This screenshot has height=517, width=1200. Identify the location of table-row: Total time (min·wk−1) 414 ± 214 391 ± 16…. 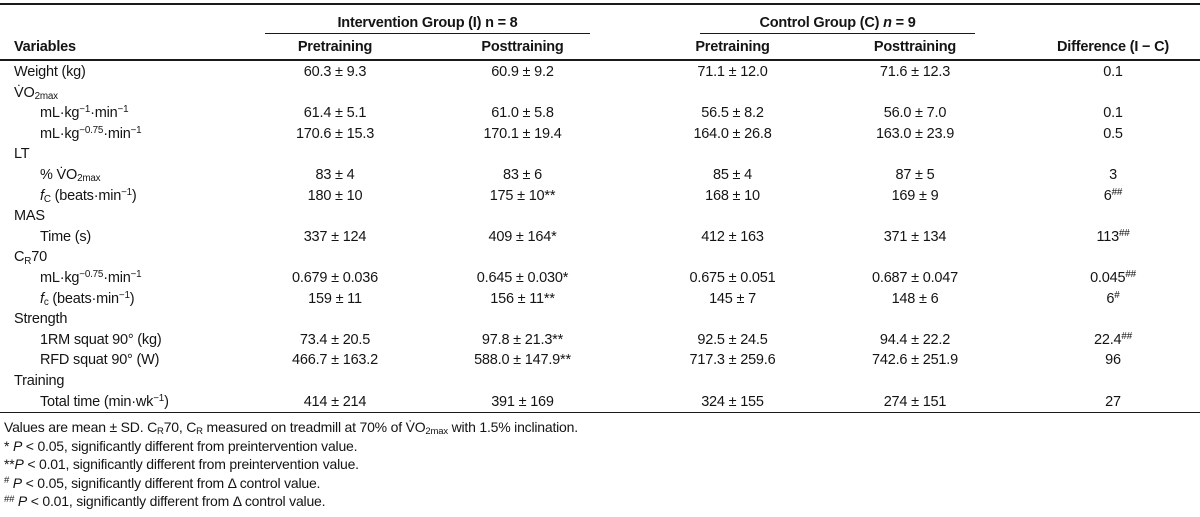
(600, 402).